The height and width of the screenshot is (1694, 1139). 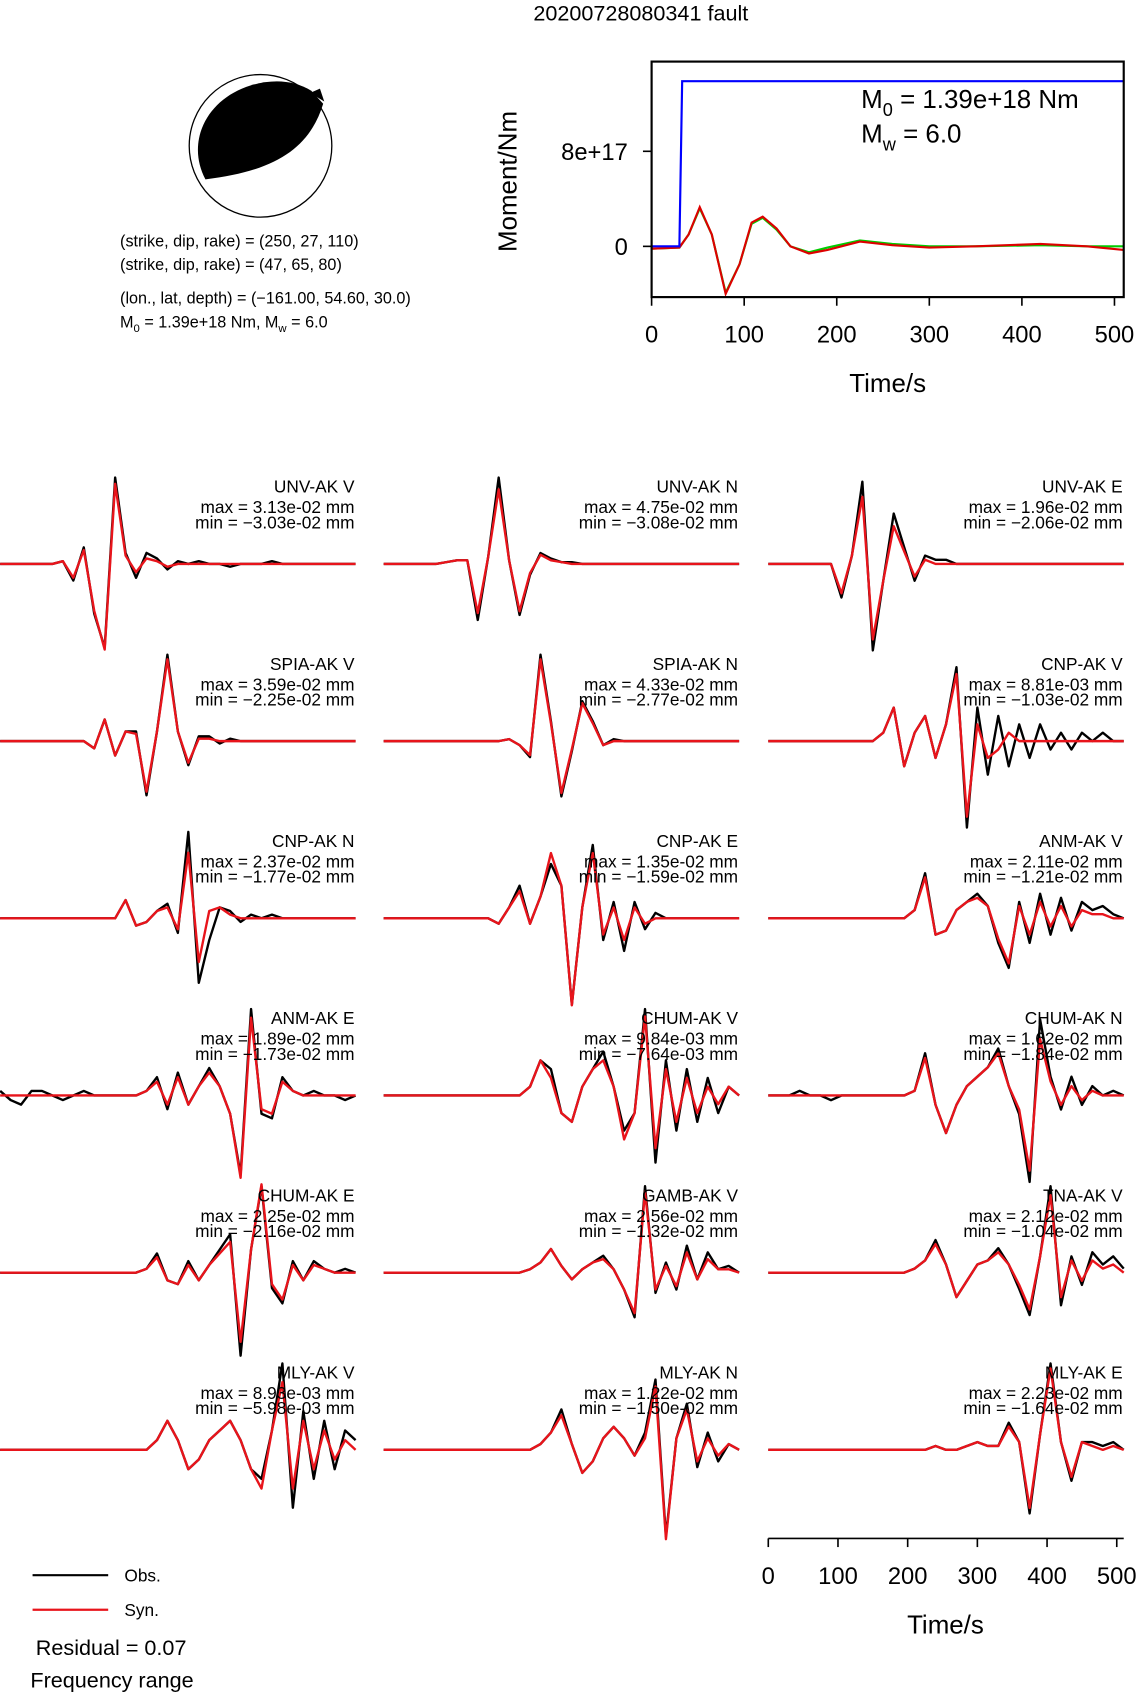 I want to click on plot-frame, so click(x=887, y=179).